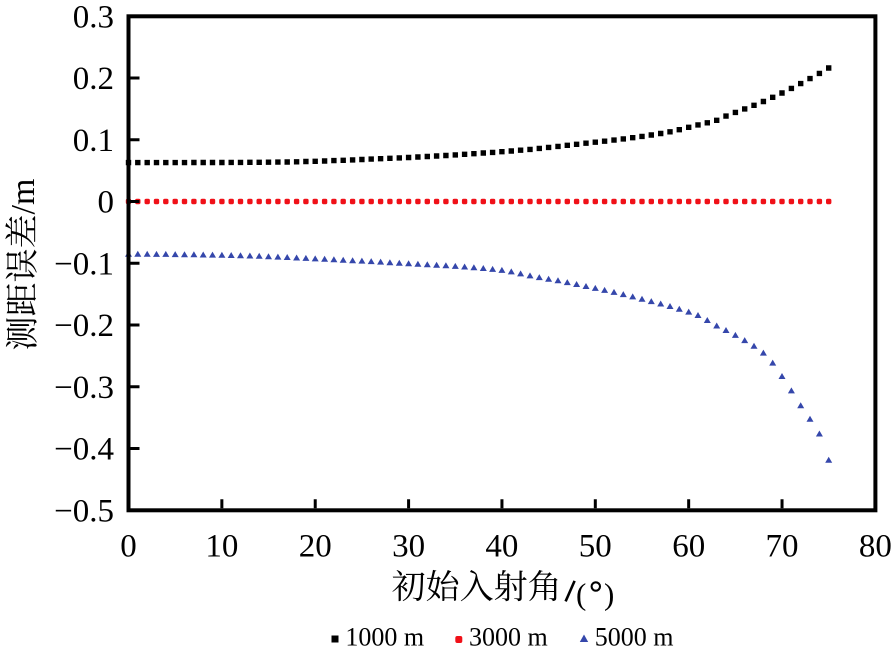 This screenshot has height=652, width=896. Describe the element at coordinates (84, 450) in the screenshot. I see `svg-text: −0.4` at that location.